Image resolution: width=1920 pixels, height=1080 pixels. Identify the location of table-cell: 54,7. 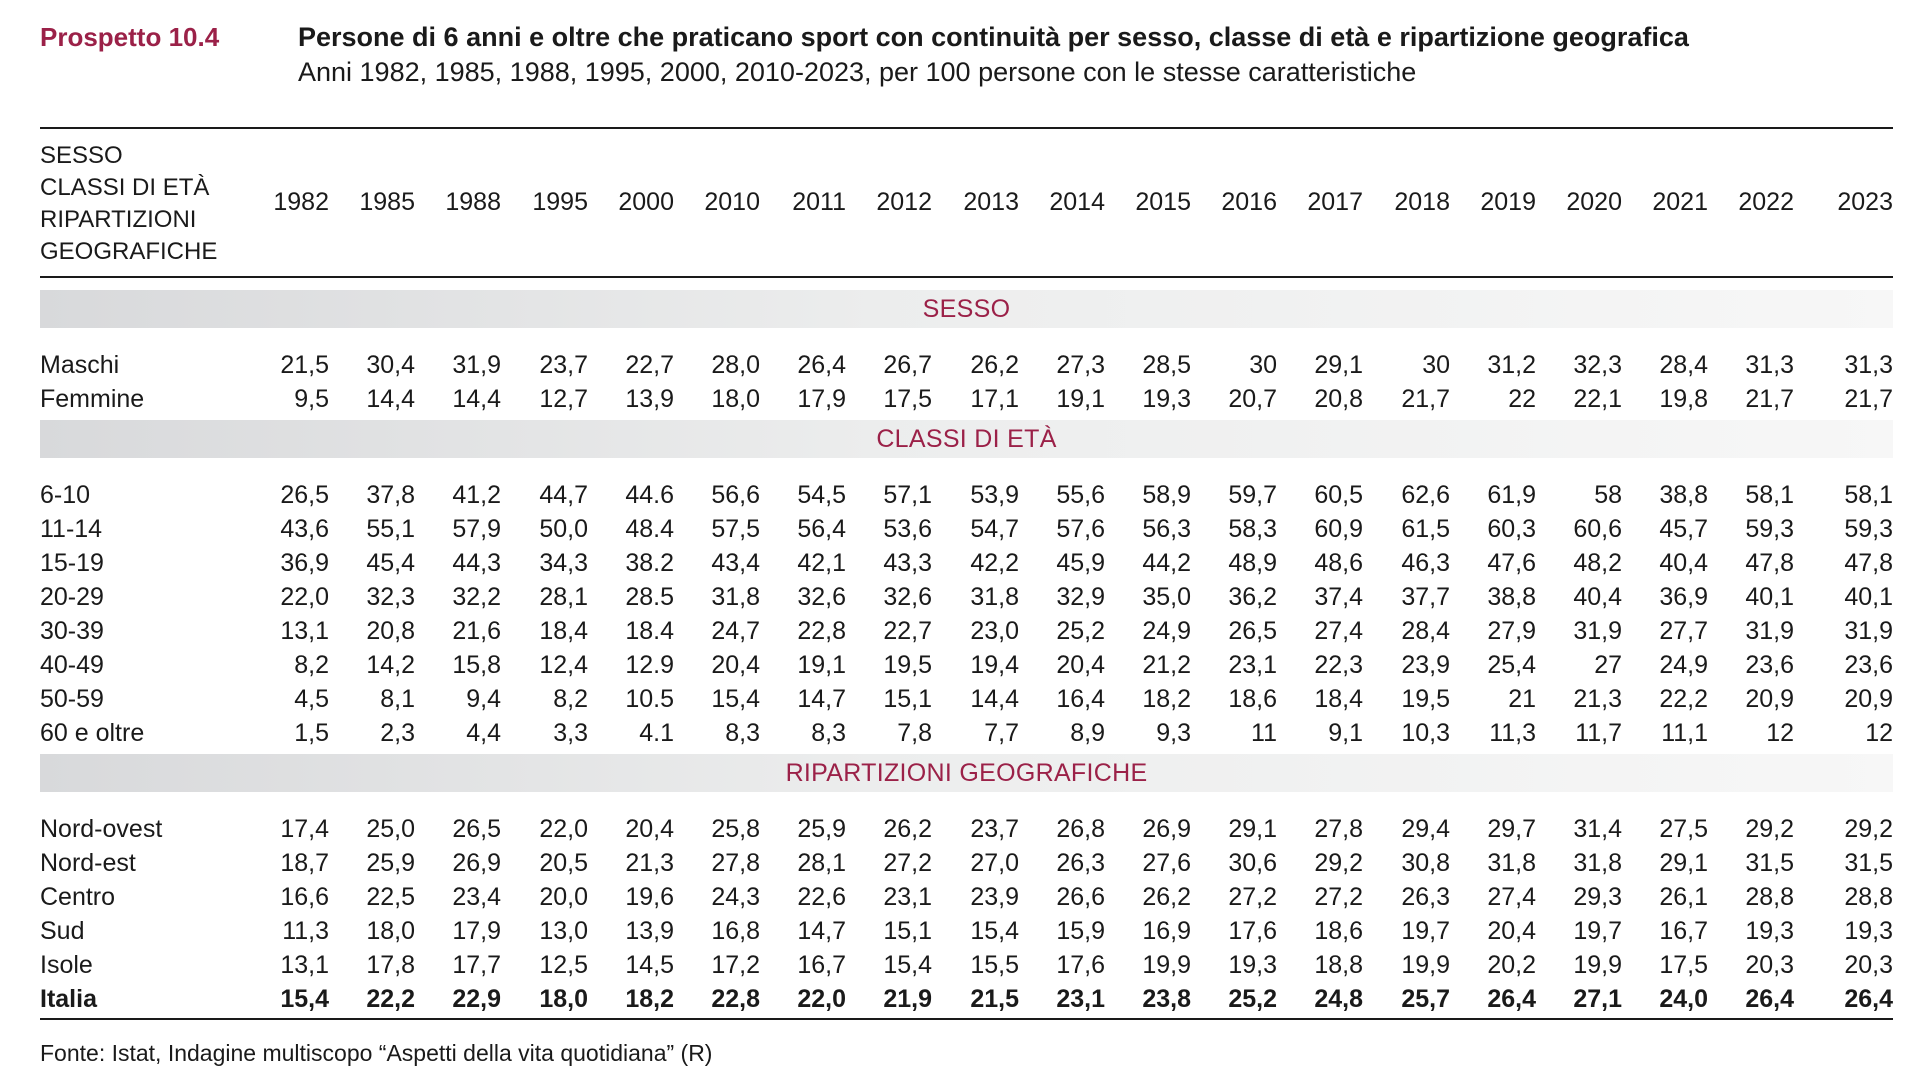
(994, 529).